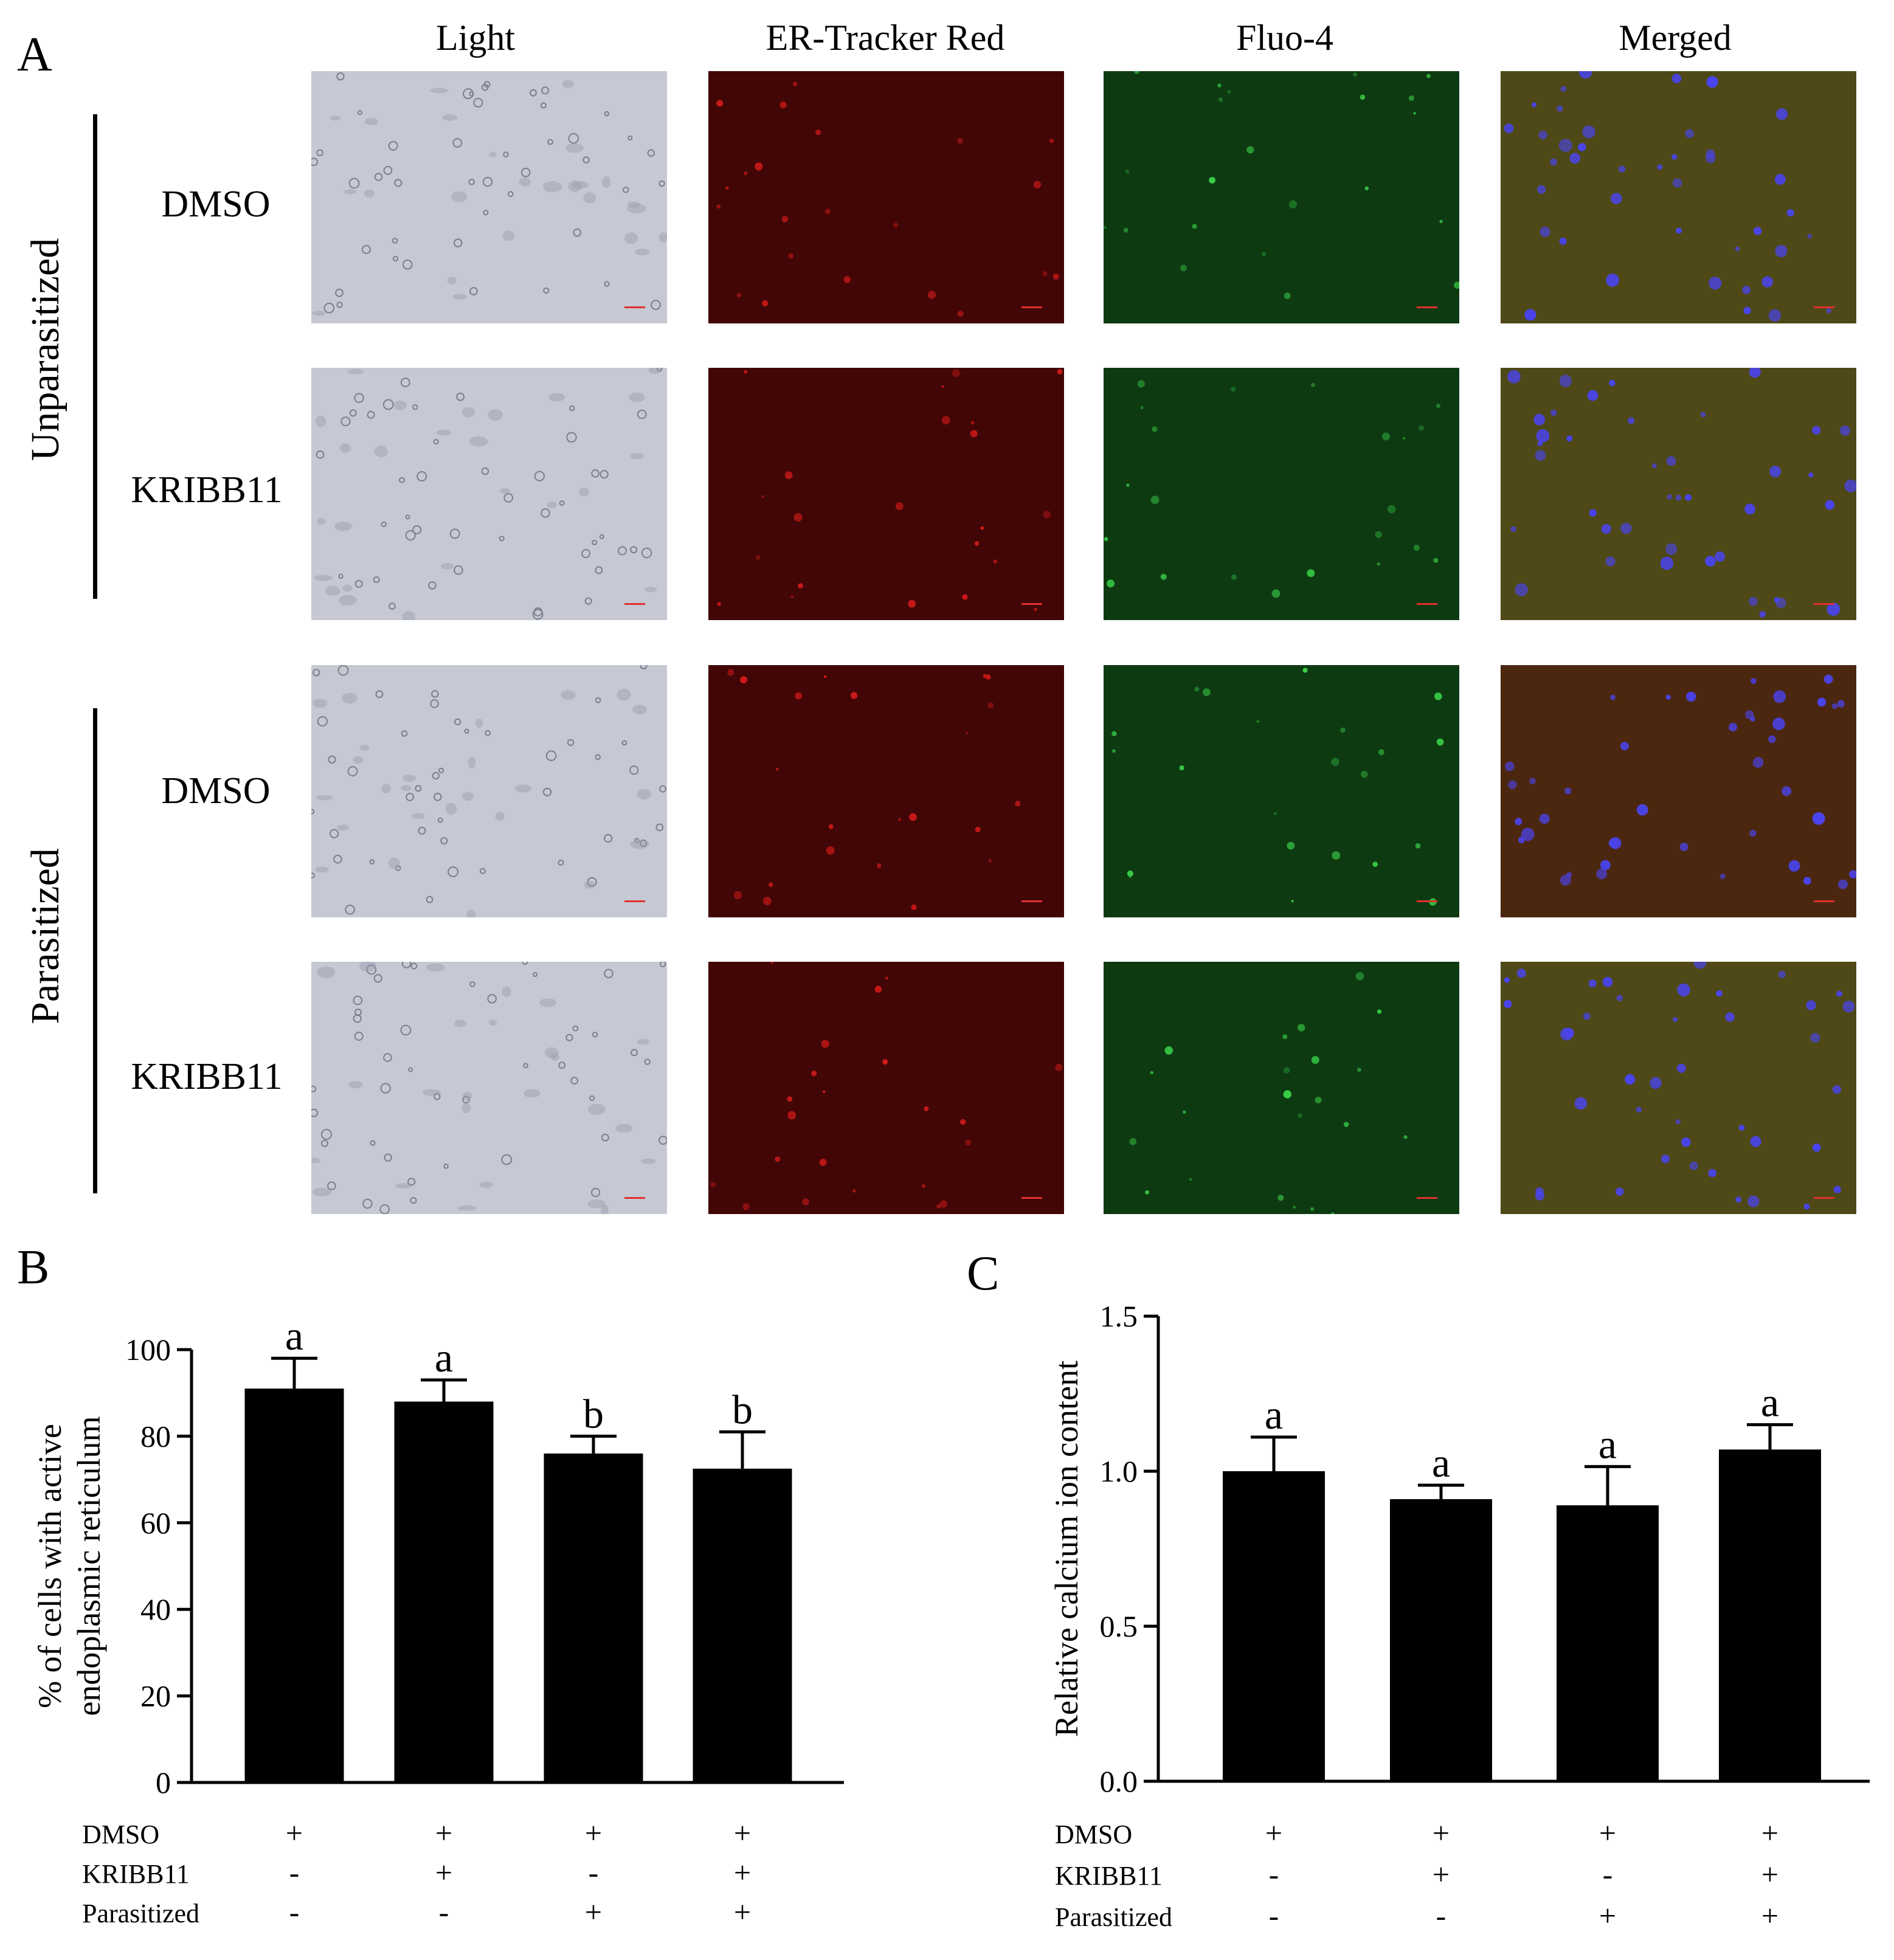 This screenshot has width=1894, height=1960. I want to click on chart-b-y-axis-label: endoplasmic reticulum, so click(89, 1566).